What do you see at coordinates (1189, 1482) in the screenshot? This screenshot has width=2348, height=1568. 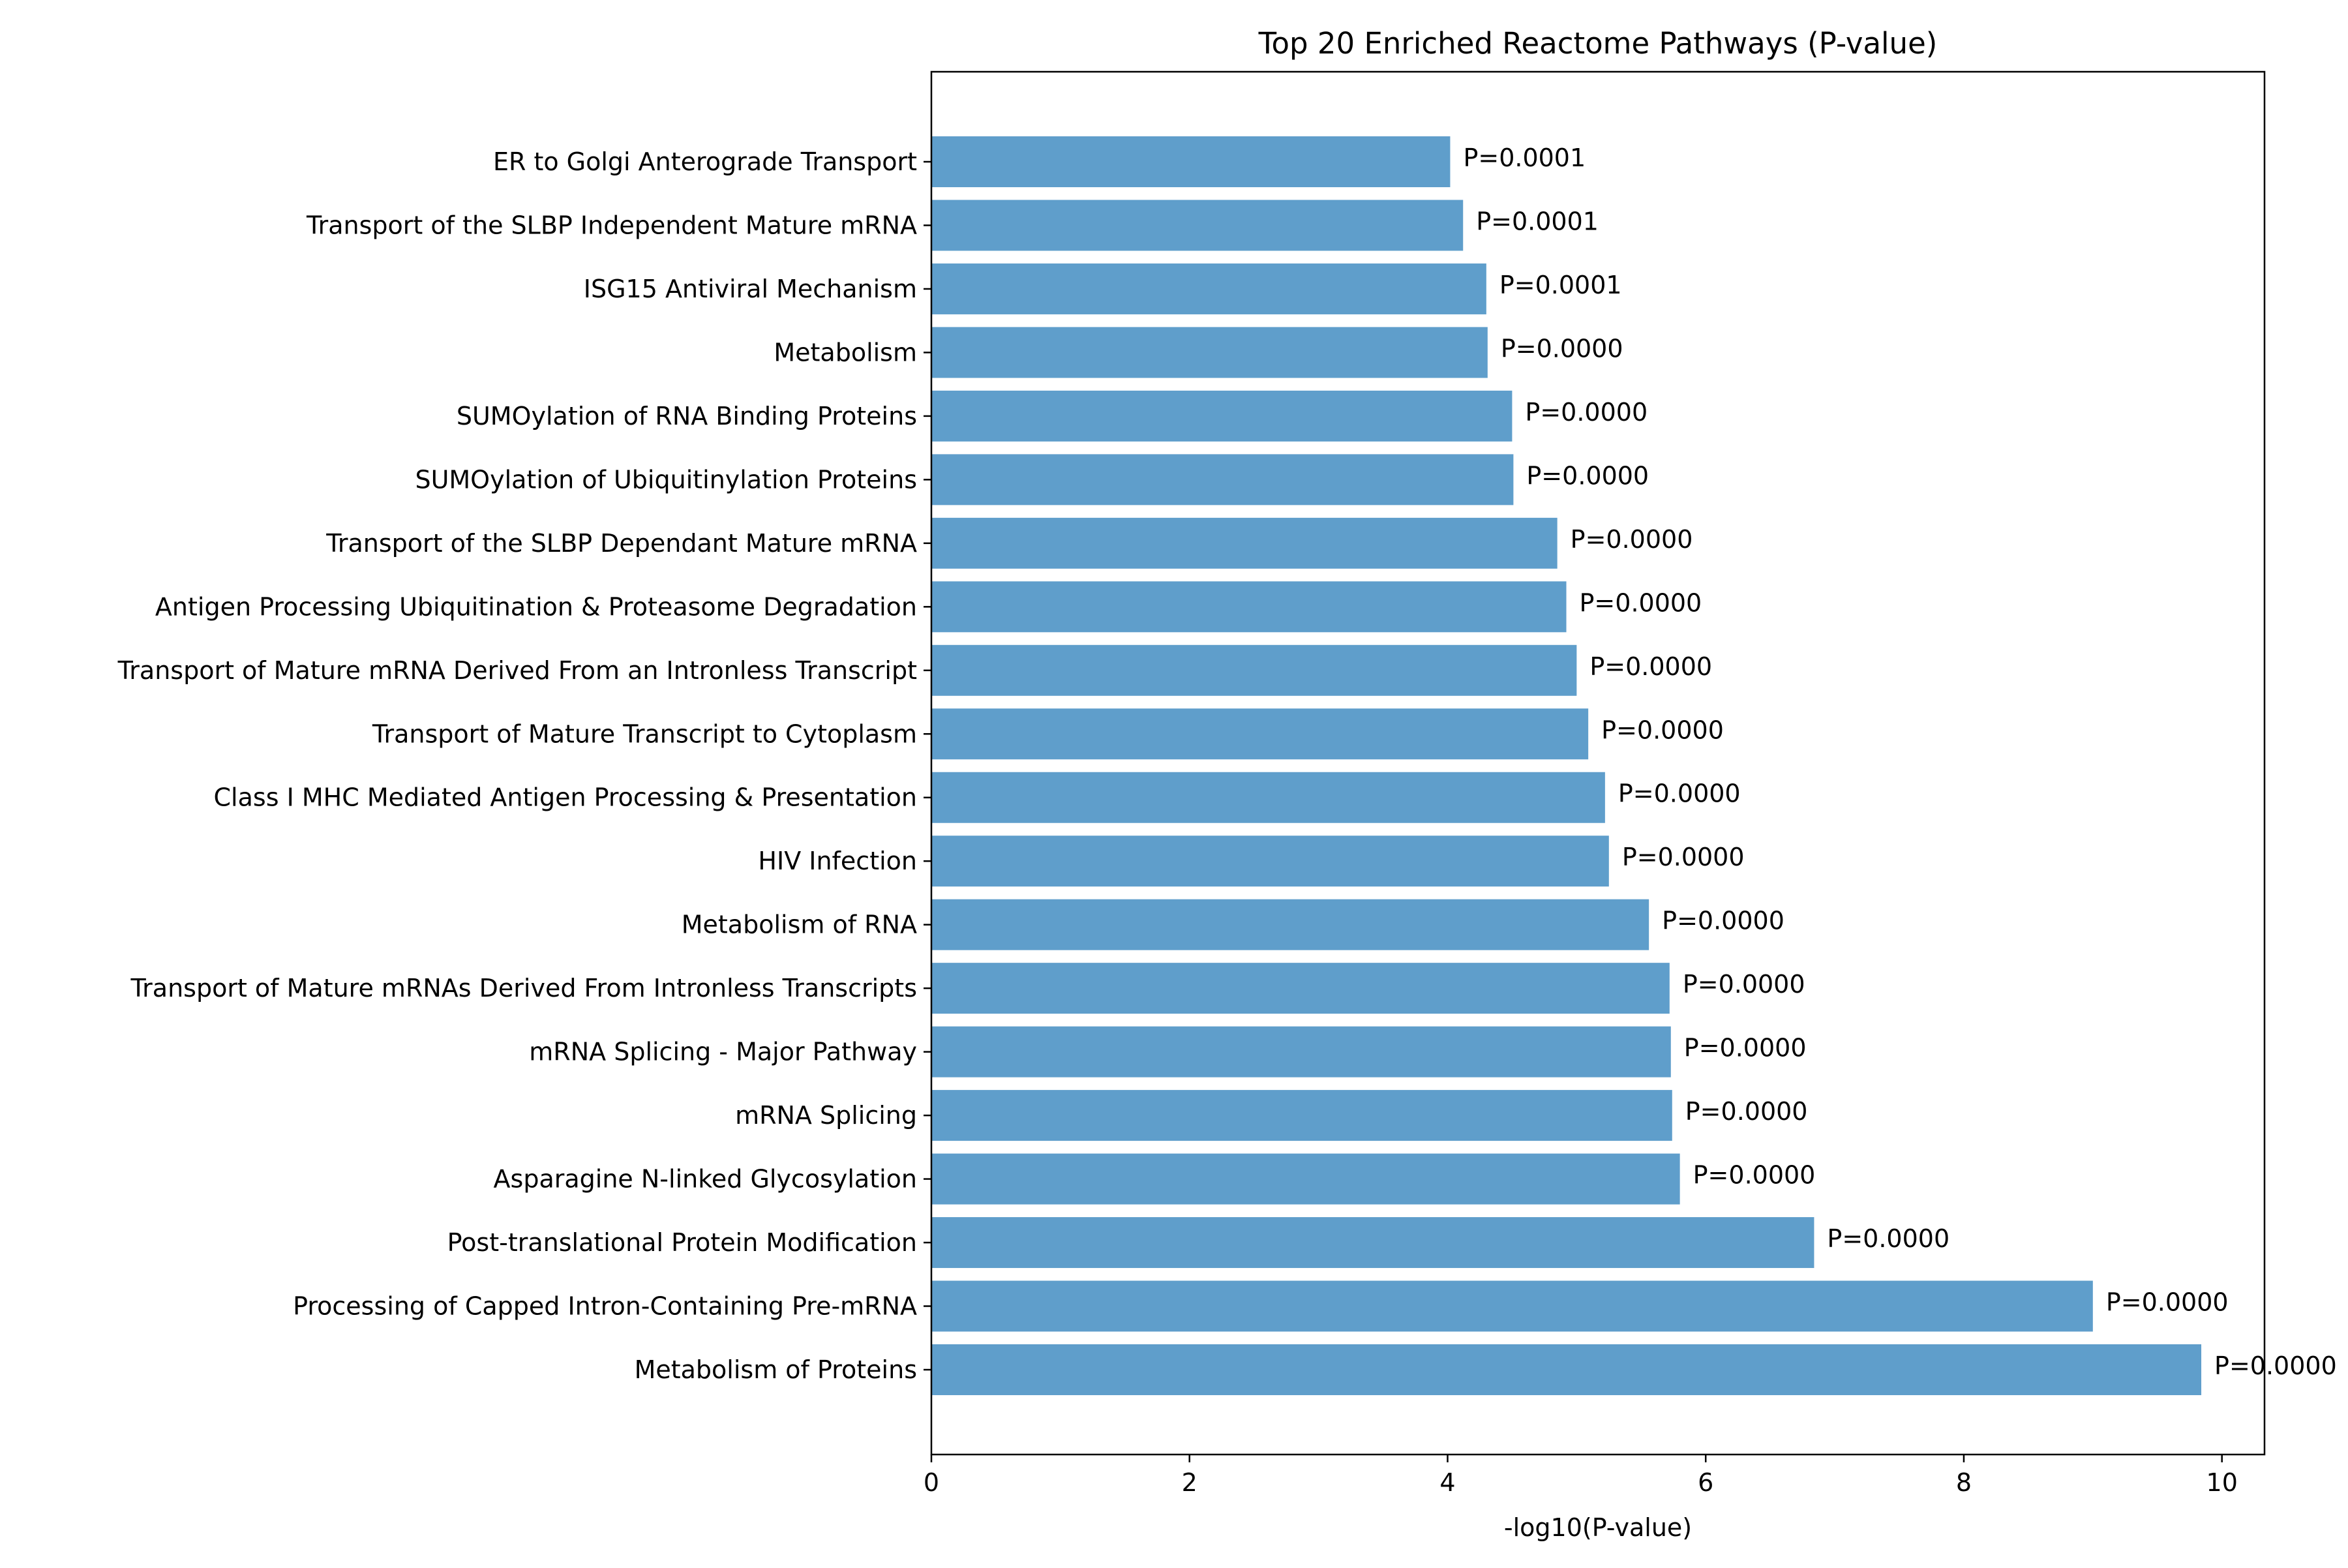 I see `x-tick-label: 2` at bounding box center [1189, 1482].